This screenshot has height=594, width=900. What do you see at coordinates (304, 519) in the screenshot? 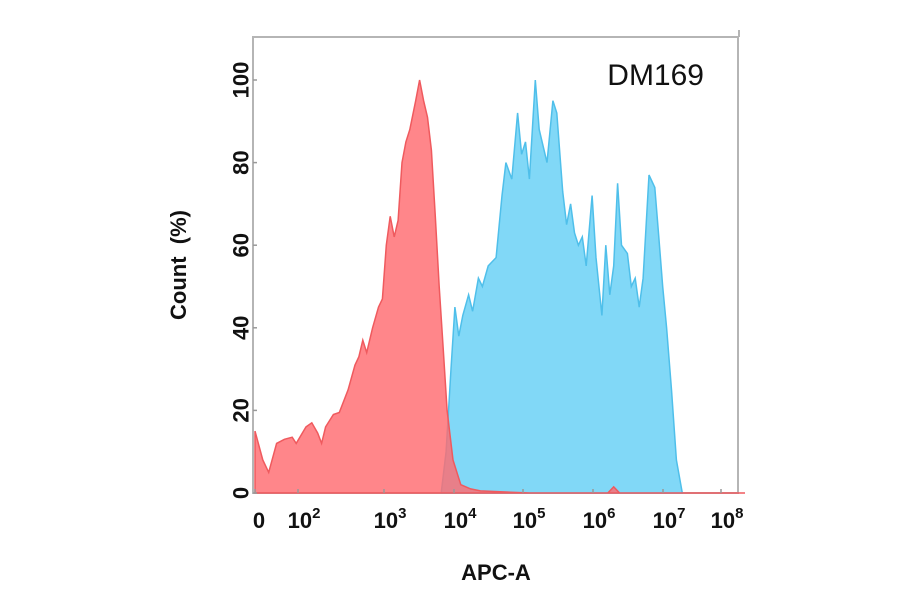
I see `x-tick-label: 10²` at bounding box center [304, 519].